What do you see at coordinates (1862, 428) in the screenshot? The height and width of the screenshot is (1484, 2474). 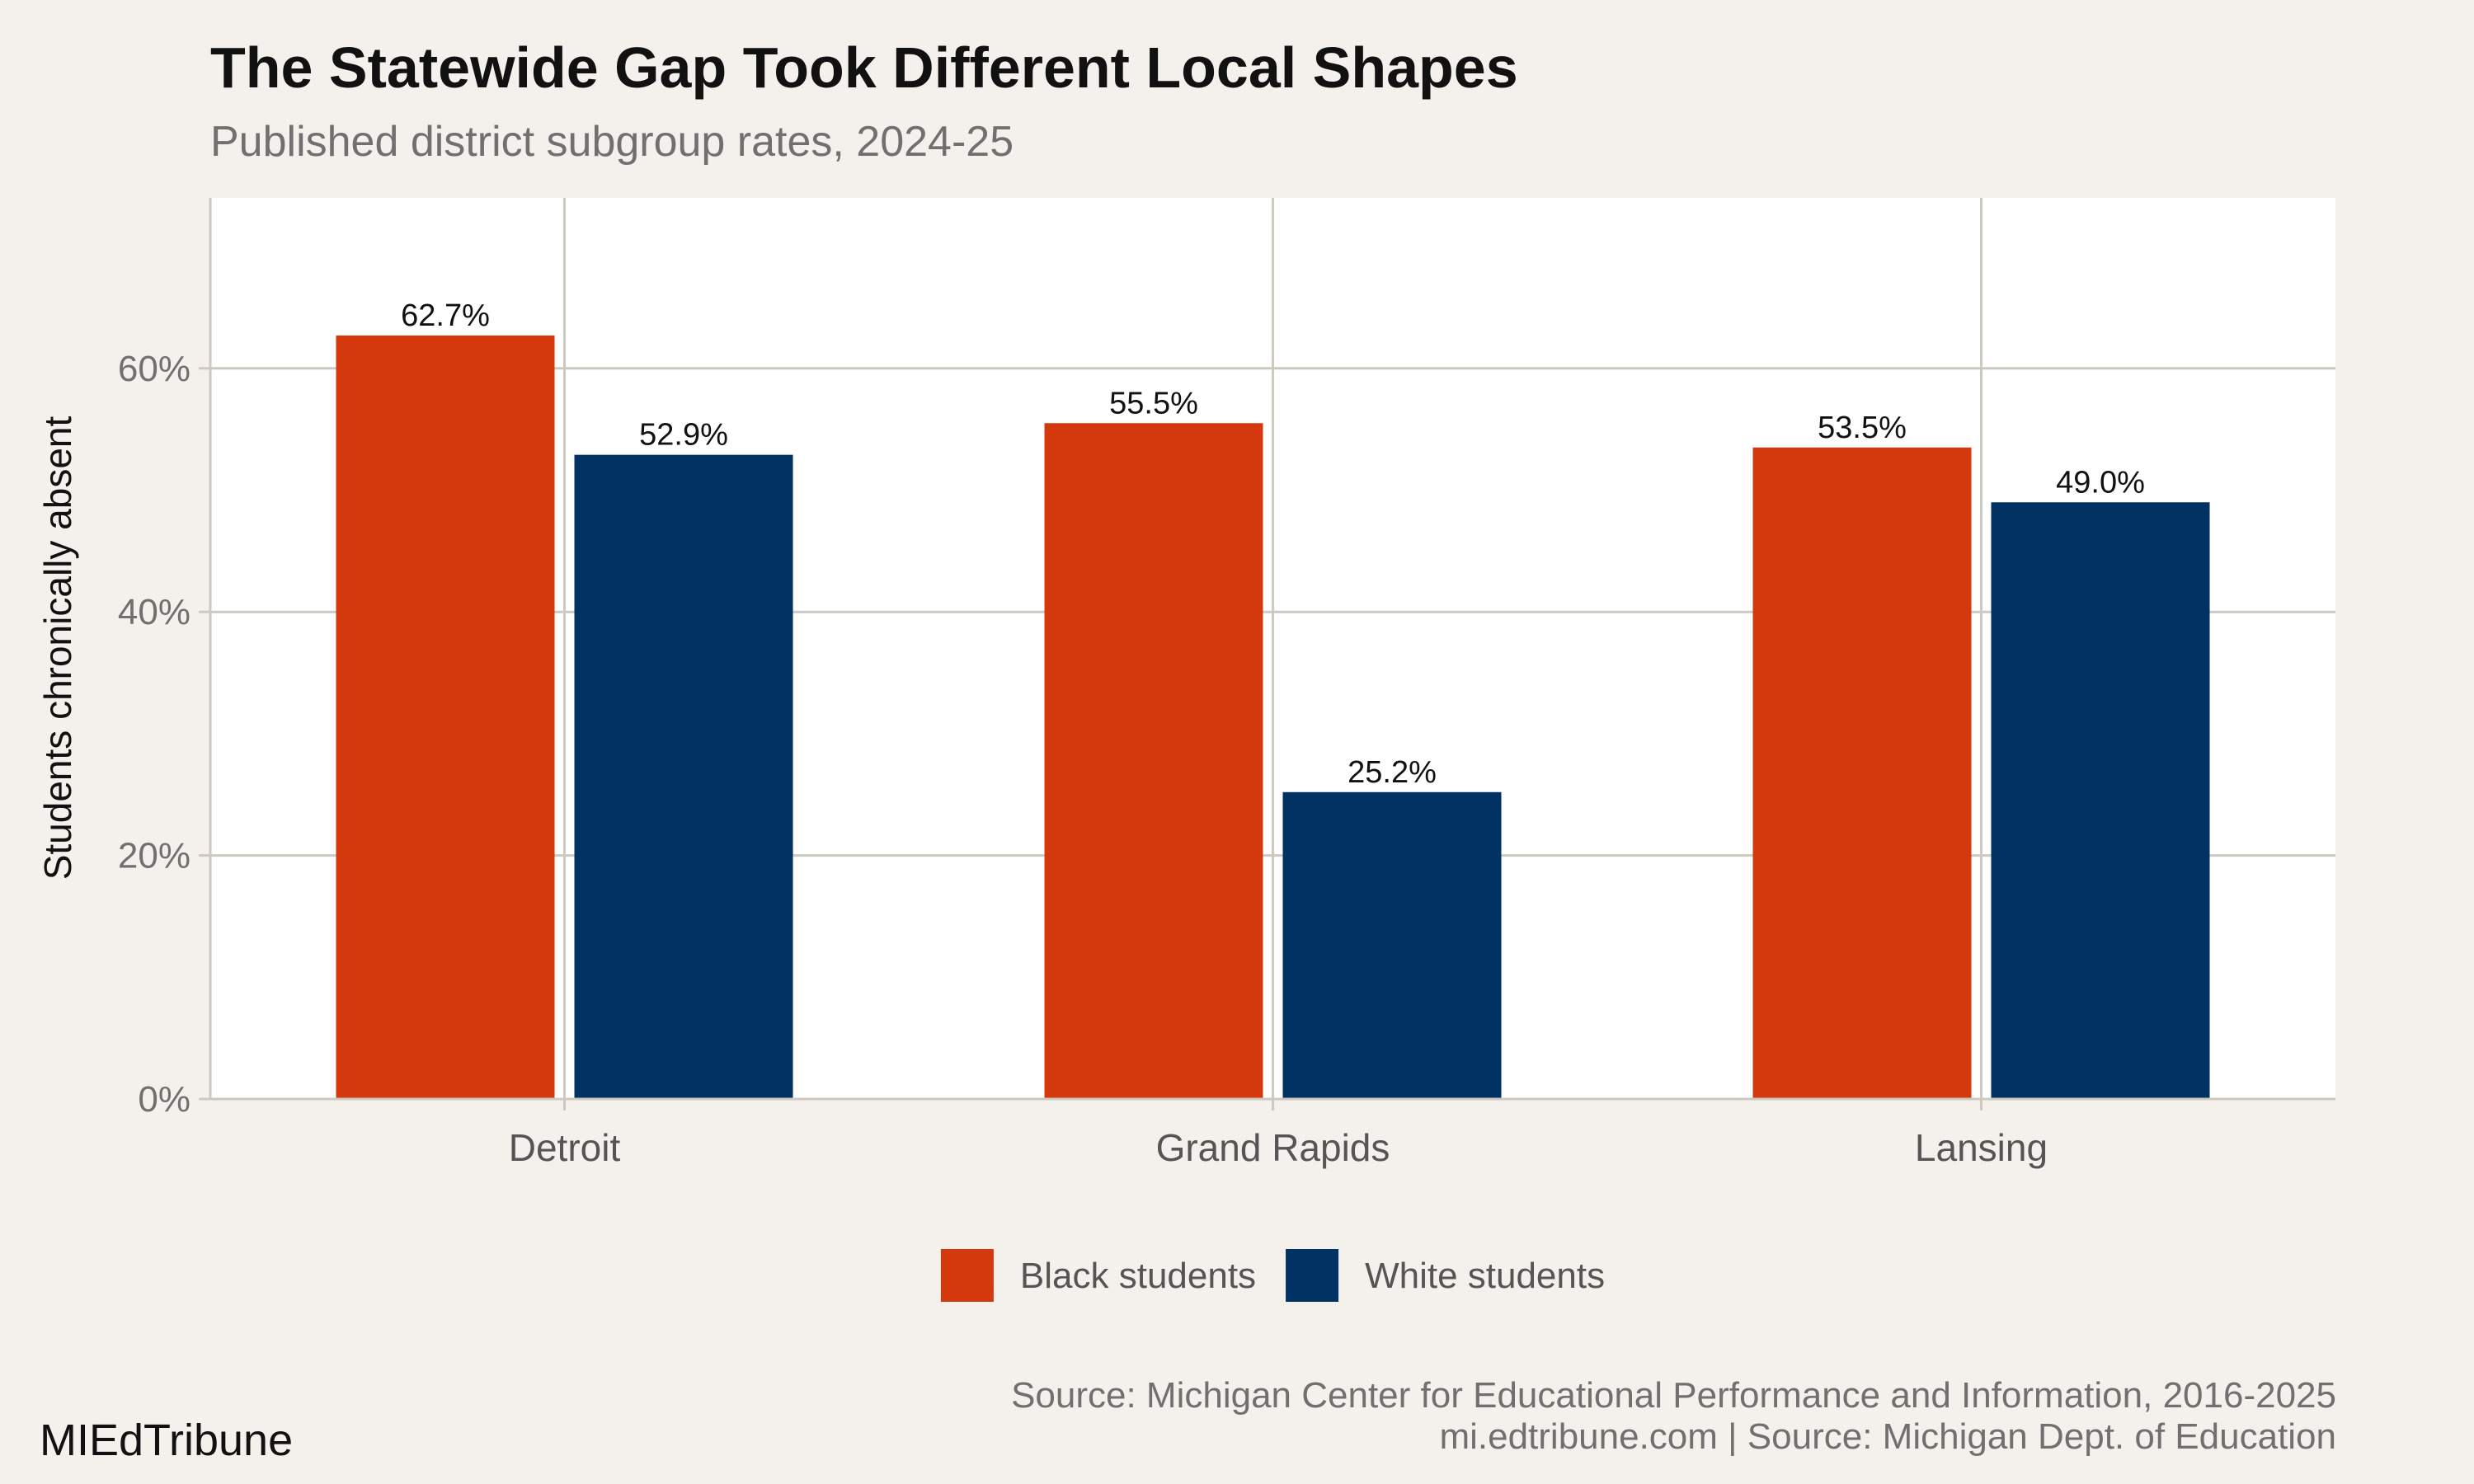 I see `data-label: 53.5%` at bounding box center [1862, 428].